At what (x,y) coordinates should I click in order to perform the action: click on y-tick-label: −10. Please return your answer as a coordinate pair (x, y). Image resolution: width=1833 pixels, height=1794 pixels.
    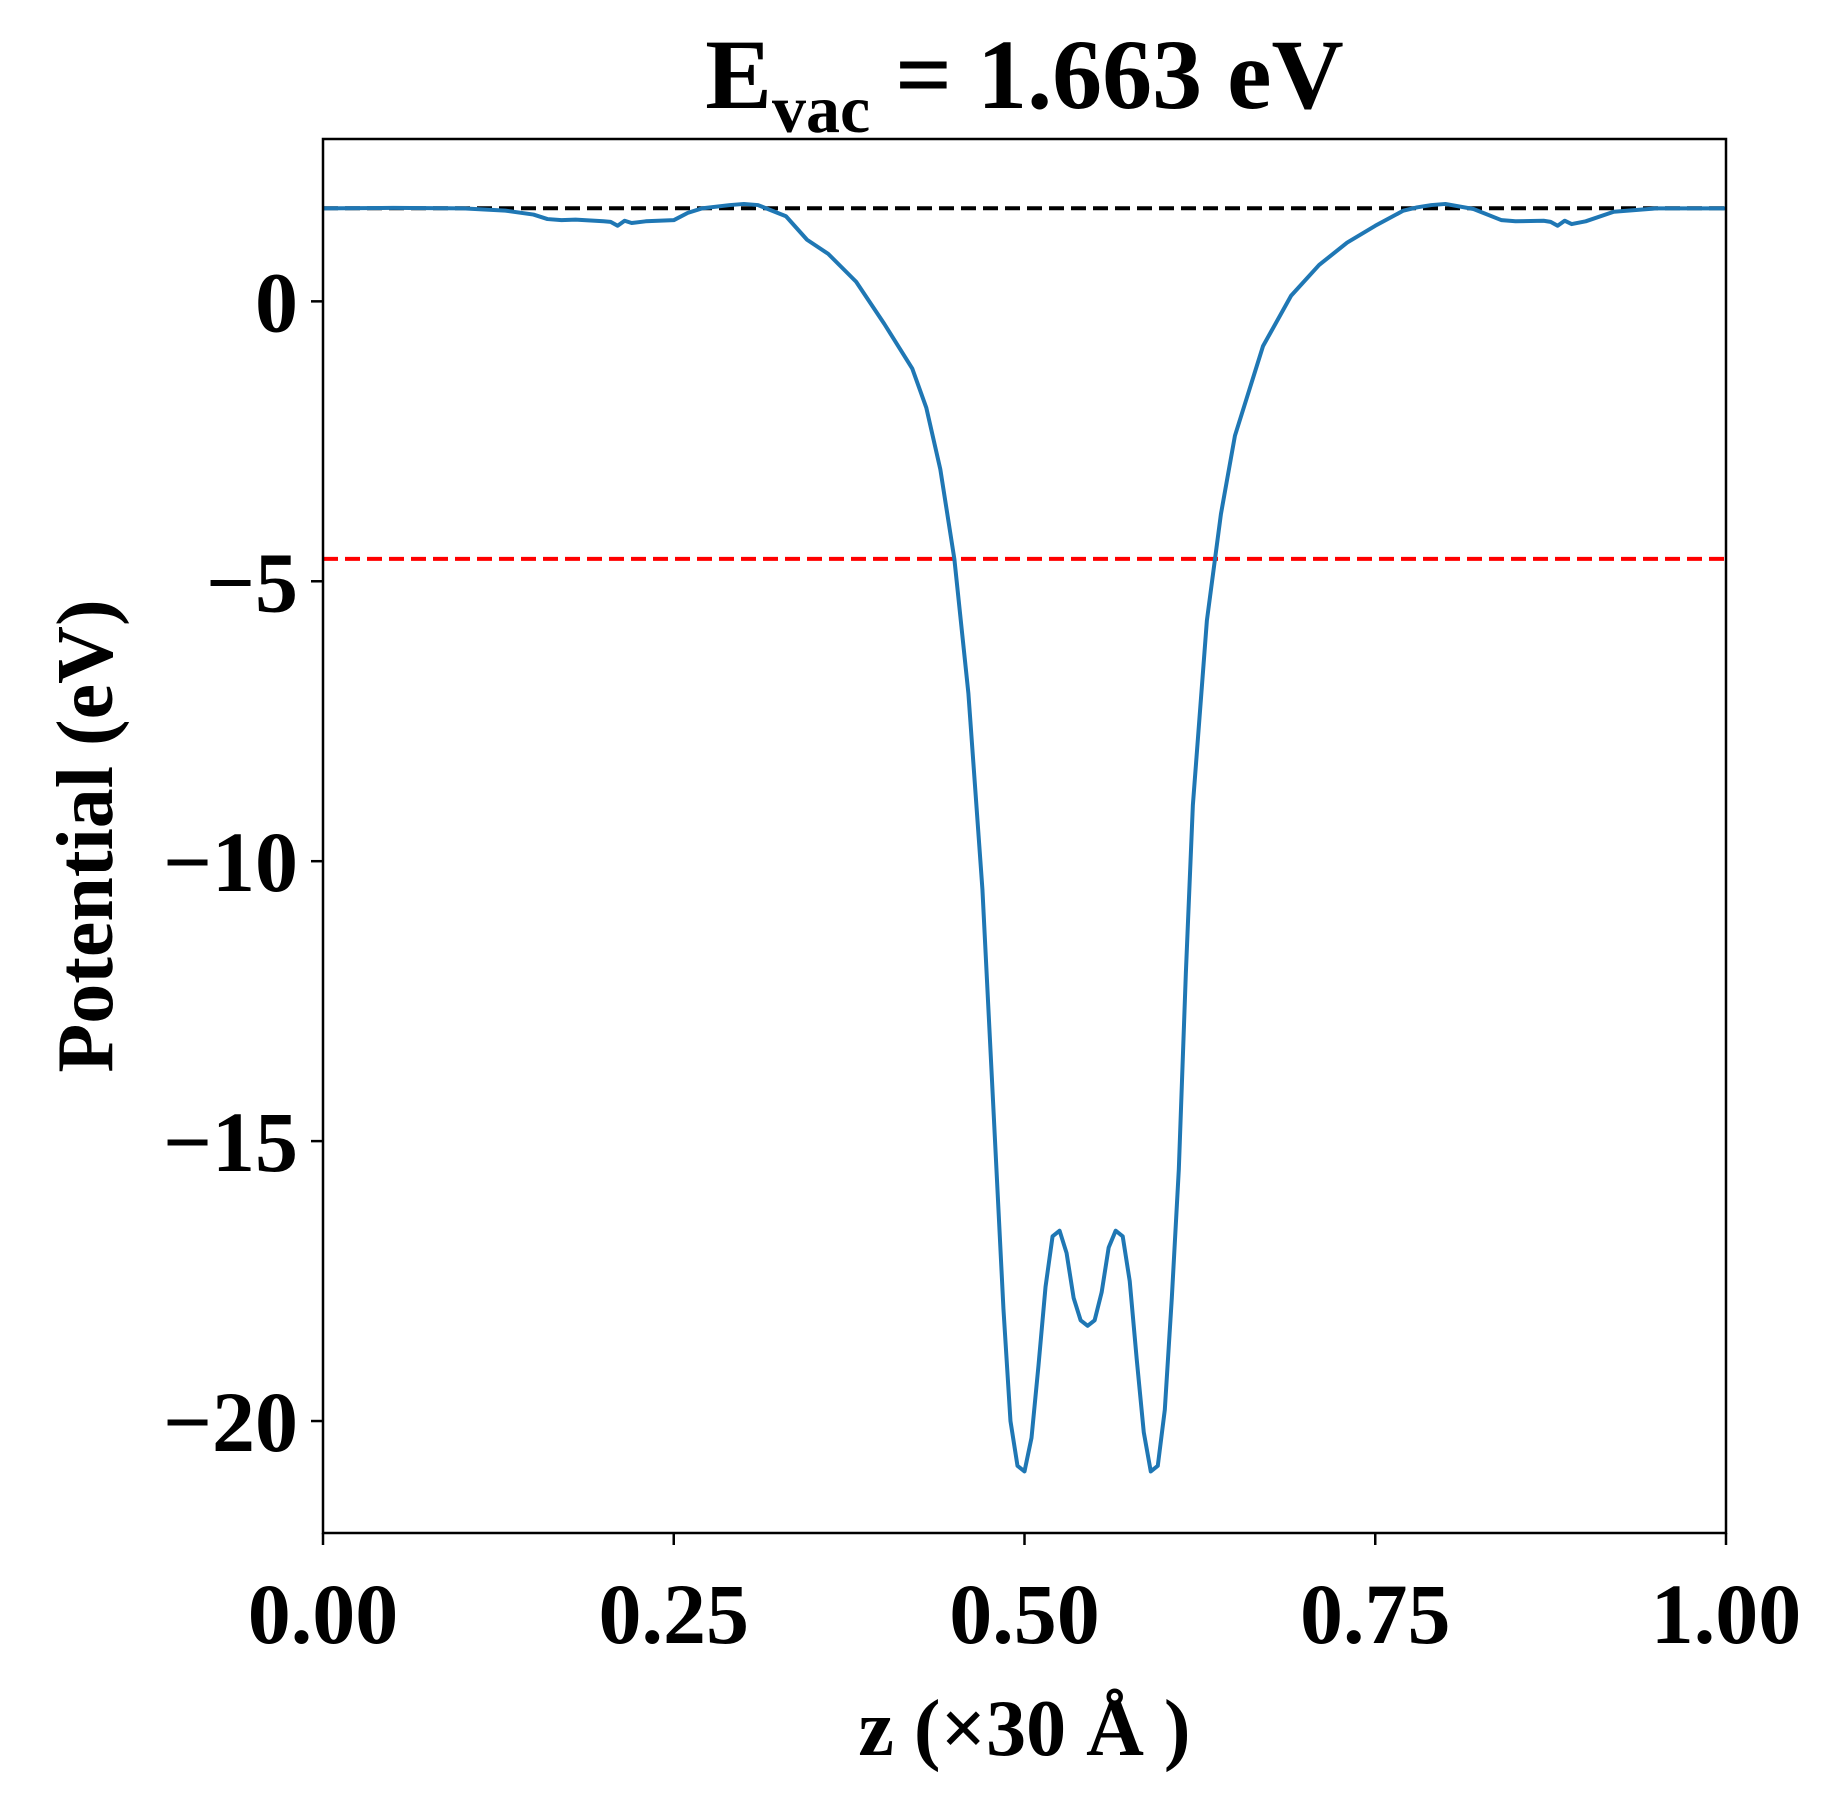
    Looking at the image, I should click on (230, 862).